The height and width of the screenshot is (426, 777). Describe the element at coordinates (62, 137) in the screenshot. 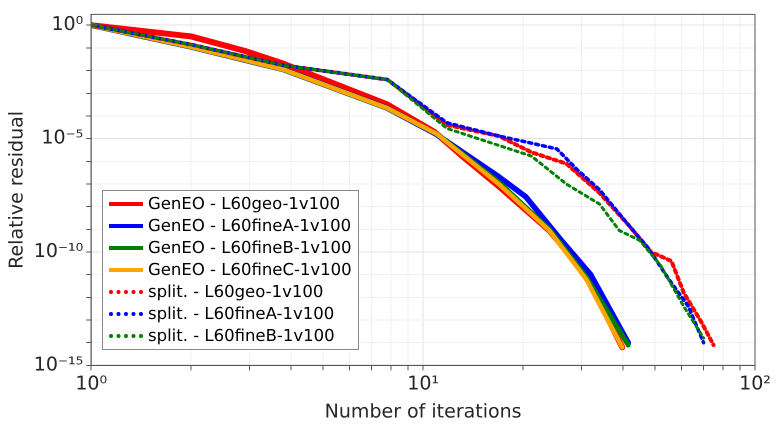

I see `y-tick-label: 10⁻⁵` at that location.